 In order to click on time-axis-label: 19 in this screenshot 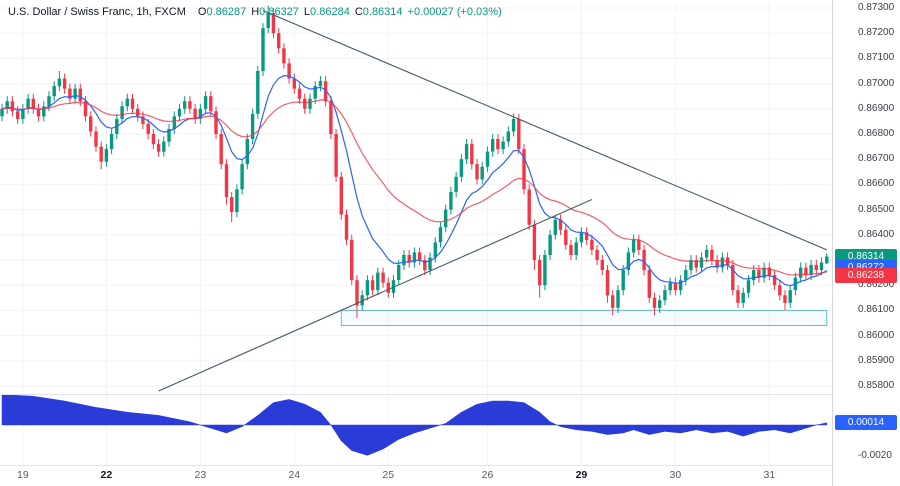, I will do `click(23, 475)`.